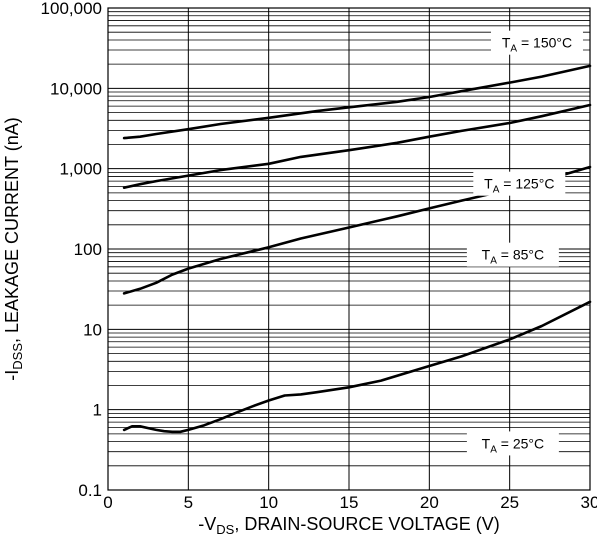  What do you see at coordinates (429, 502) in the screenshot?
I see `x-tick-label: 20` at bounding box center [429, 502].